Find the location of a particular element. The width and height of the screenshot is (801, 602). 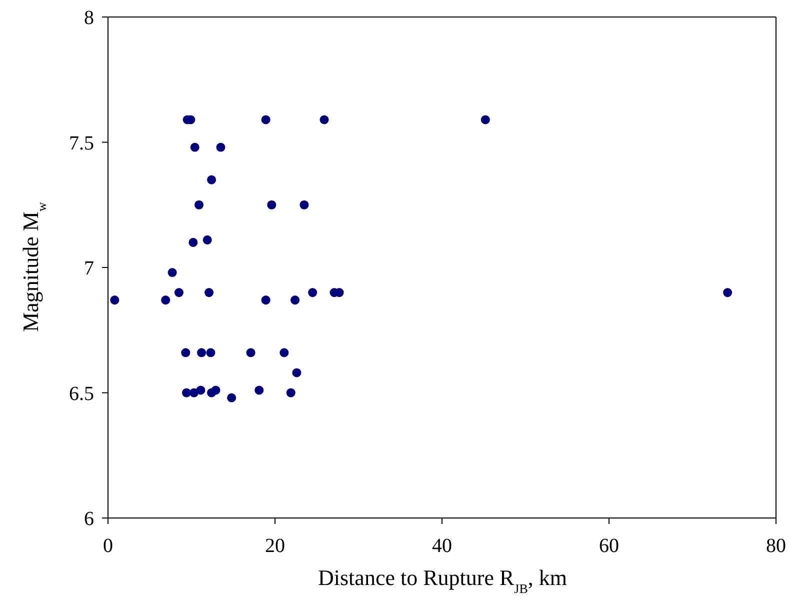

x-tick-label: 80 is located at coordinates (776, 546).